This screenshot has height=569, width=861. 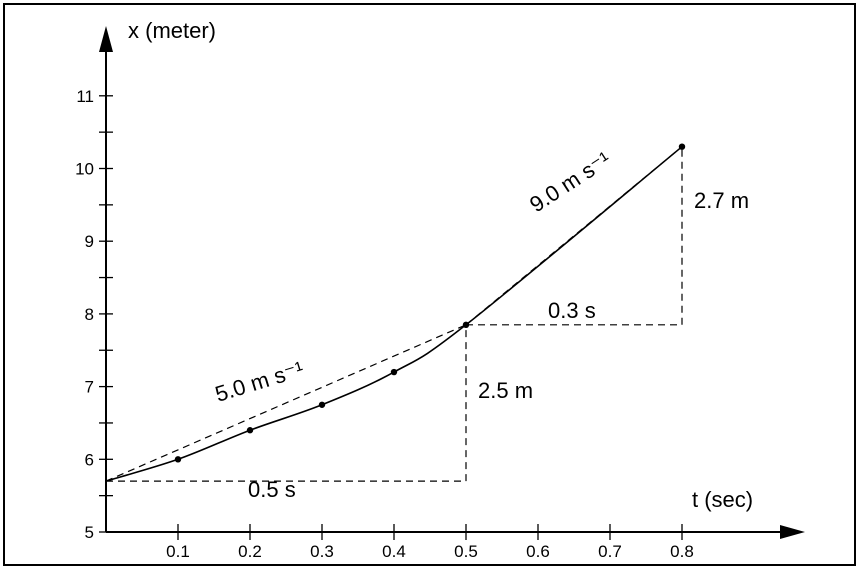 I want to click on y-tick-label: 11, so click(x=85, y=96).